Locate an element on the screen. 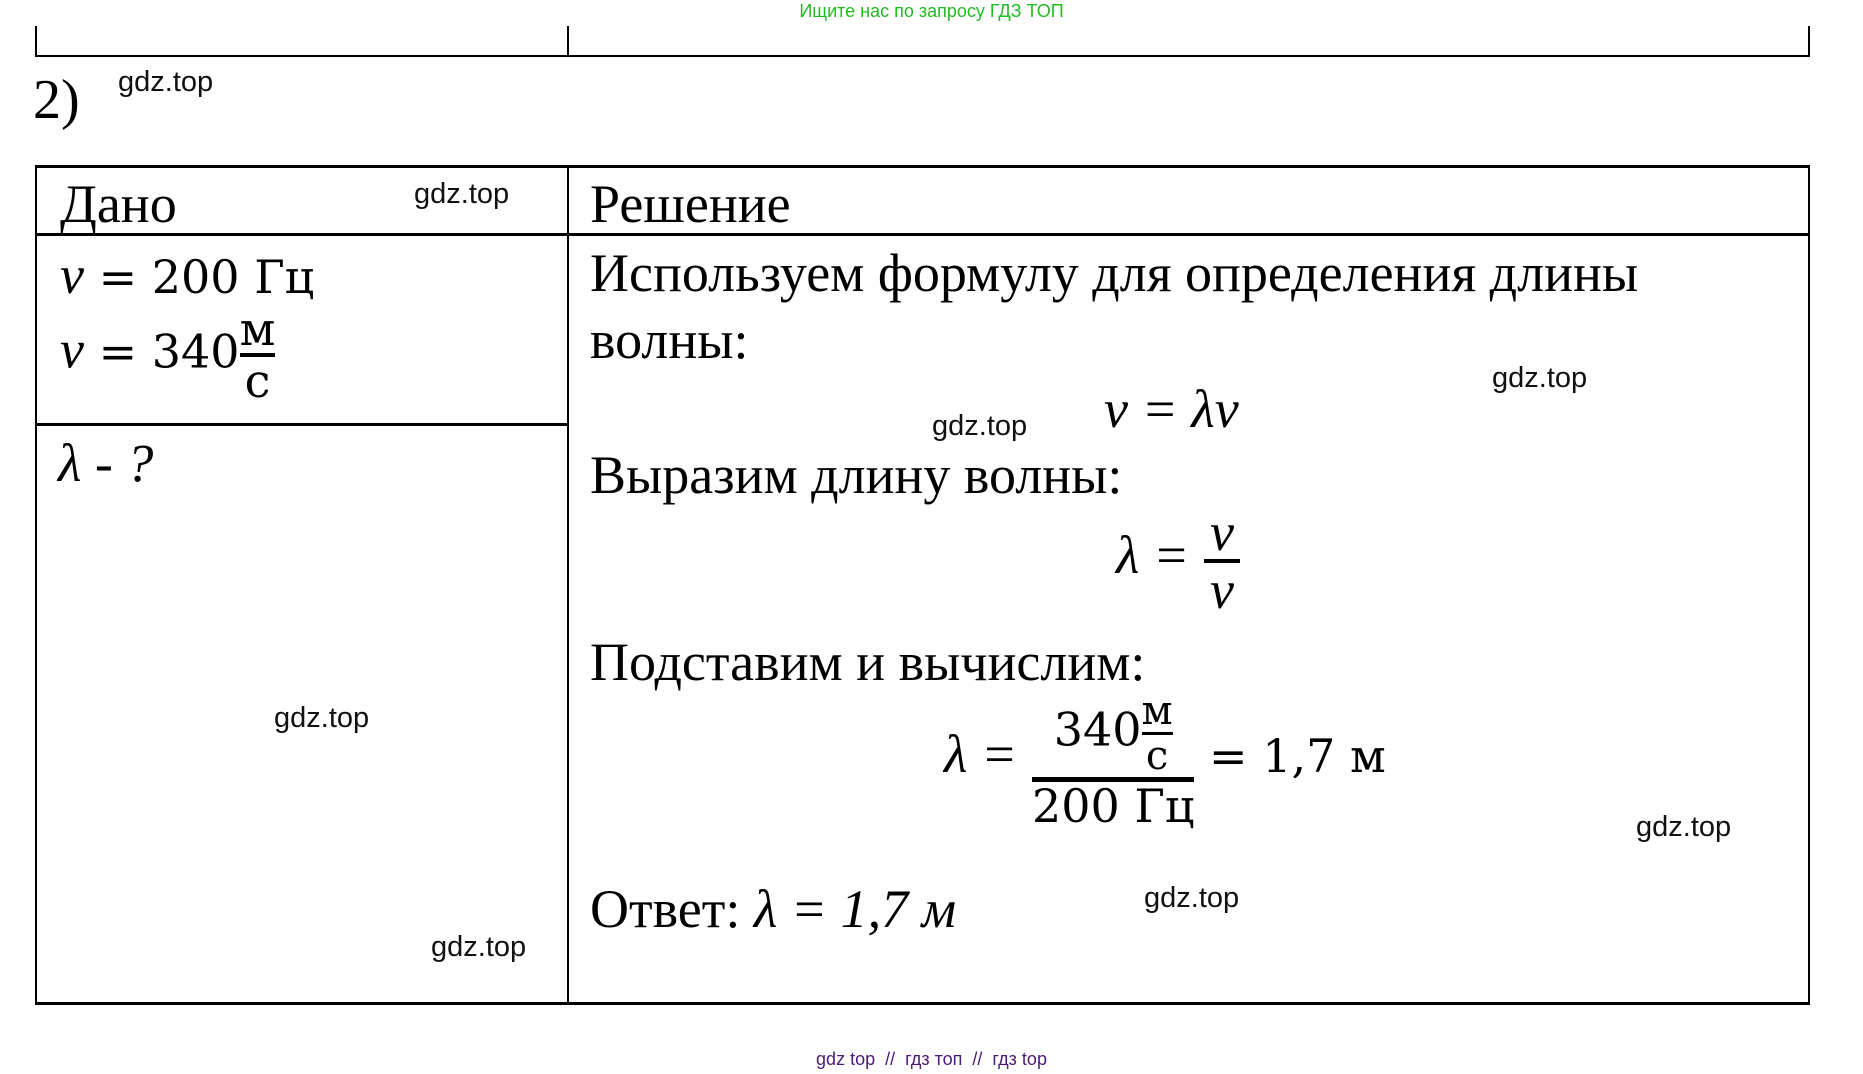 The image size is (1863, 1074). unit-den: с is located at coordinates (257, 381).